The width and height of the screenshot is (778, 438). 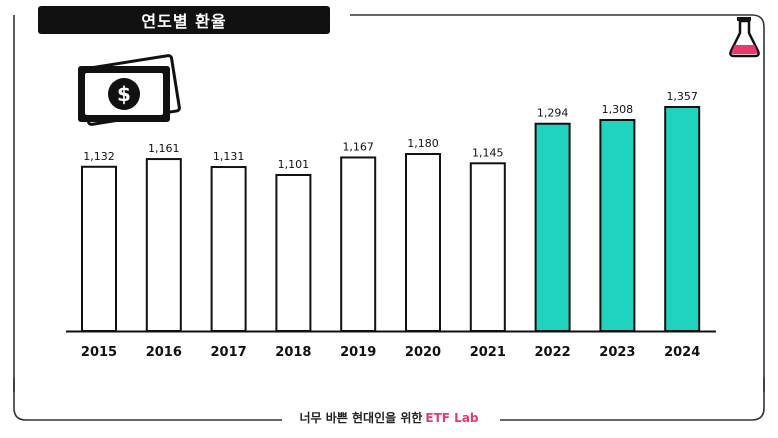 I want to click on chart-title: 연도별 환율, so click(x=184, y=20).